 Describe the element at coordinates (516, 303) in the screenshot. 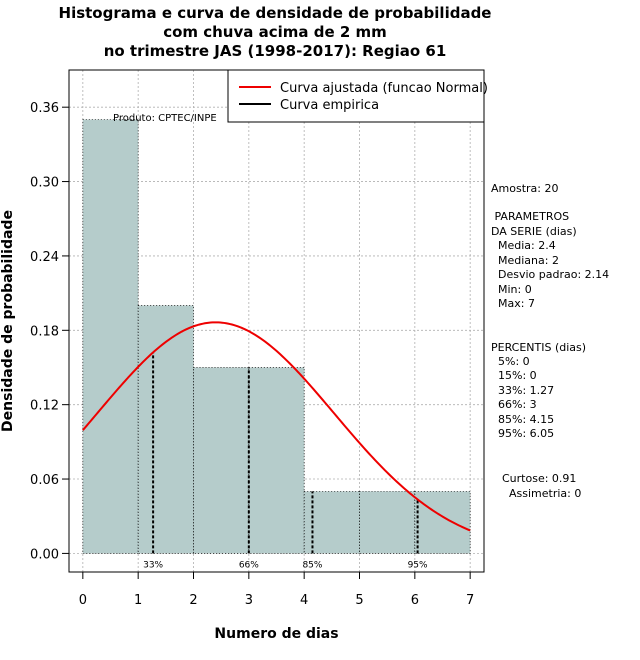

I see `stat-max: Max: 7` at that location.